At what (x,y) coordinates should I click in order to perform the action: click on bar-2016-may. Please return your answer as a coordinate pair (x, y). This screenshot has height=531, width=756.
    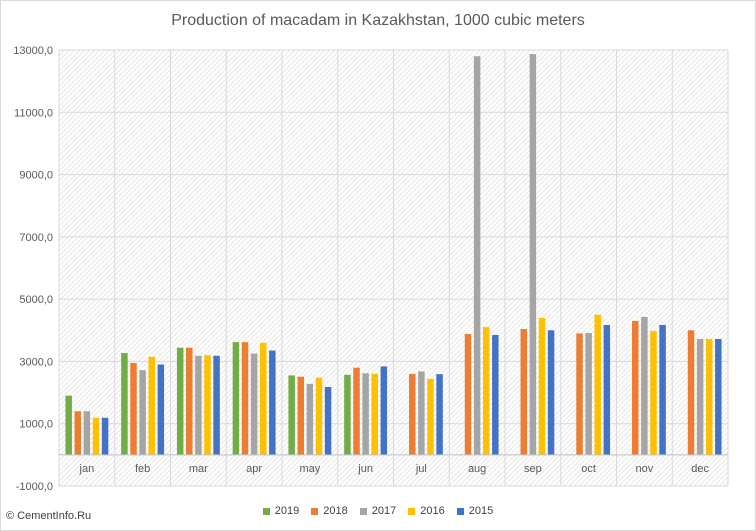
    Looking at the image, I should click on (319, 416).